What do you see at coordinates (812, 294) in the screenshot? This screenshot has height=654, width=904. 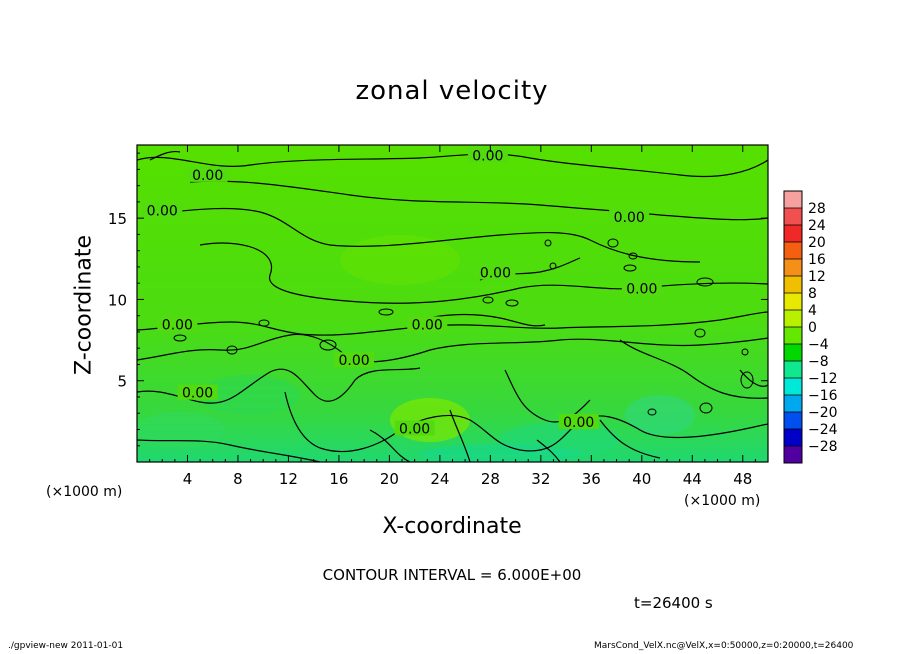 I see `colorbar-label: 8` at bounding box center [812, 294].